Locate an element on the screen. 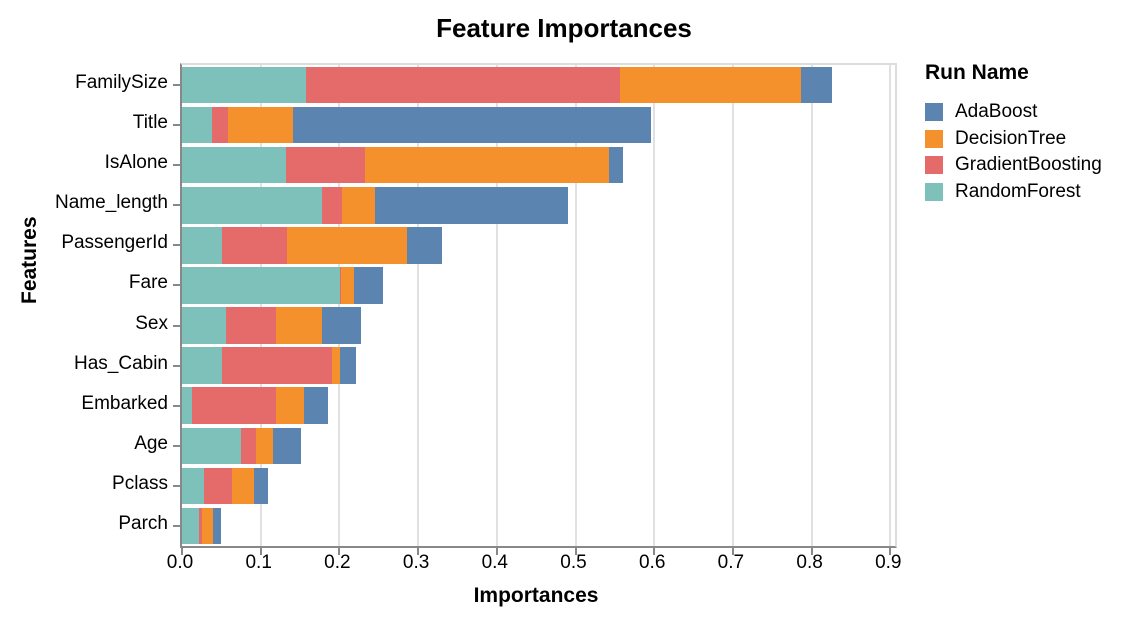  bar-row-familysize is located at coordinates (538, 85).